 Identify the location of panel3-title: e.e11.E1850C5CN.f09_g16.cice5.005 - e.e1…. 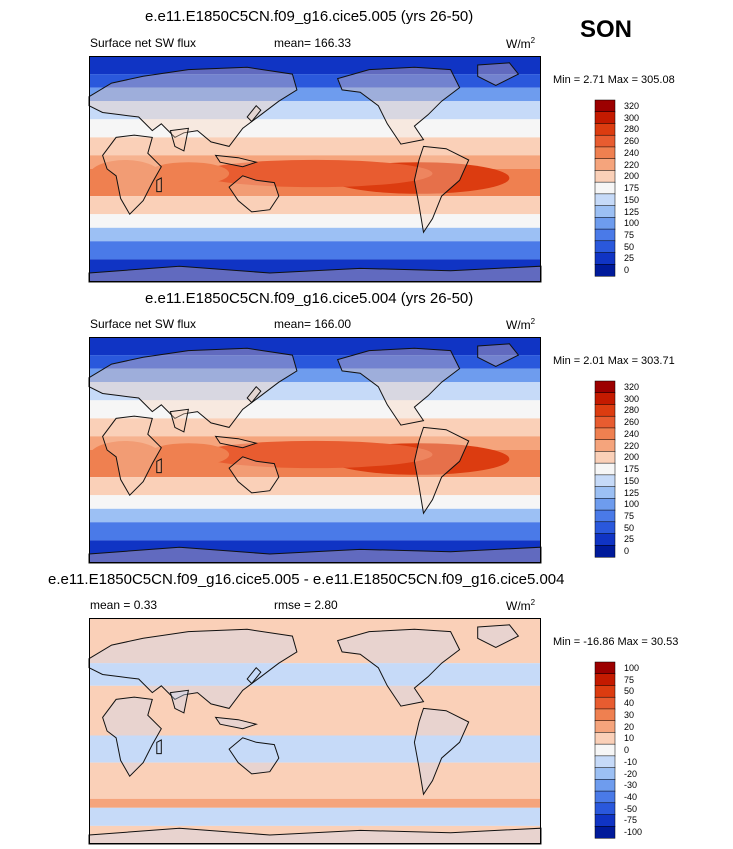
(306, 579).